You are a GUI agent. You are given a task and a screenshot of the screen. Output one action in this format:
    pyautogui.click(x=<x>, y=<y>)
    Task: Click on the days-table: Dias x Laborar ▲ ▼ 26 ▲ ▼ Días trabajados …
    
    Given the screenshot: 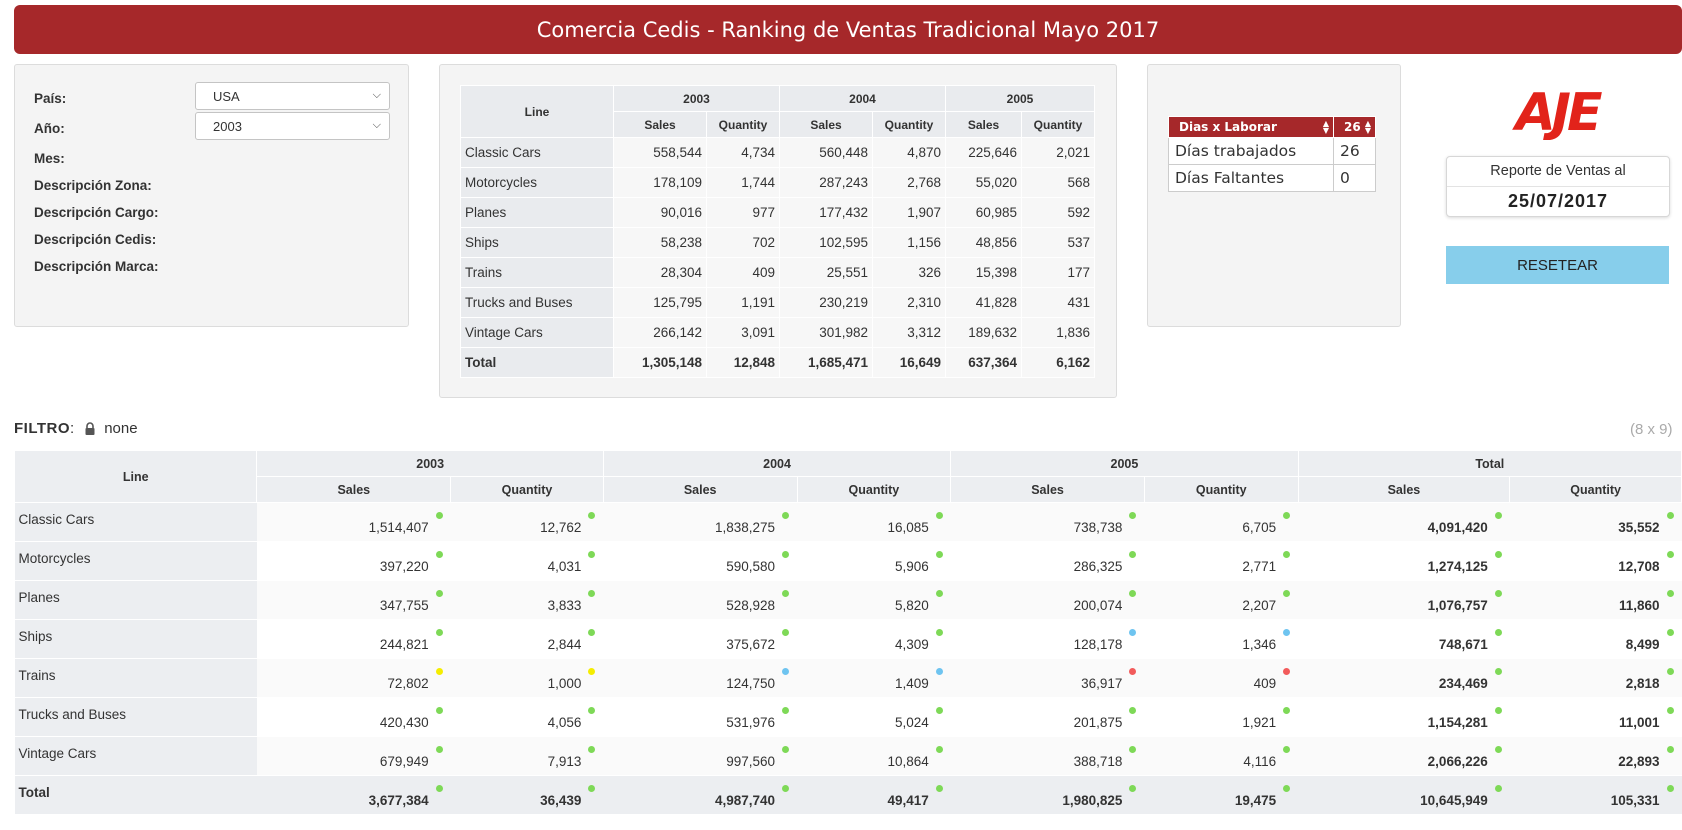 What is the action you would take?
    pyautogui.click(x=1272, y=154)
    